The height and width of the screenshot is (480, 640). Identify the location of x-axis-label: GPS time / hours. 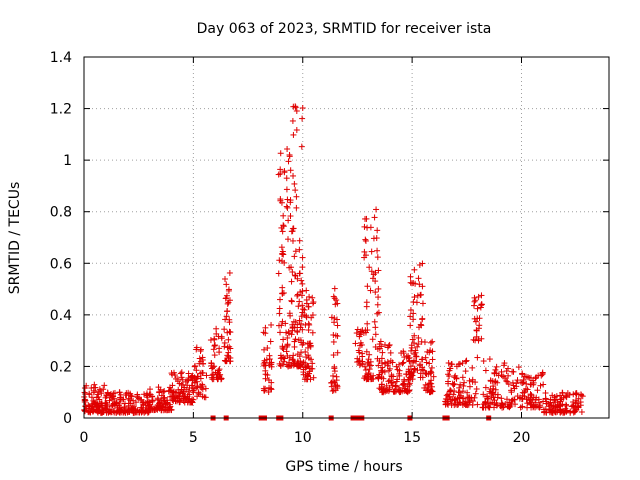
(343, 467).